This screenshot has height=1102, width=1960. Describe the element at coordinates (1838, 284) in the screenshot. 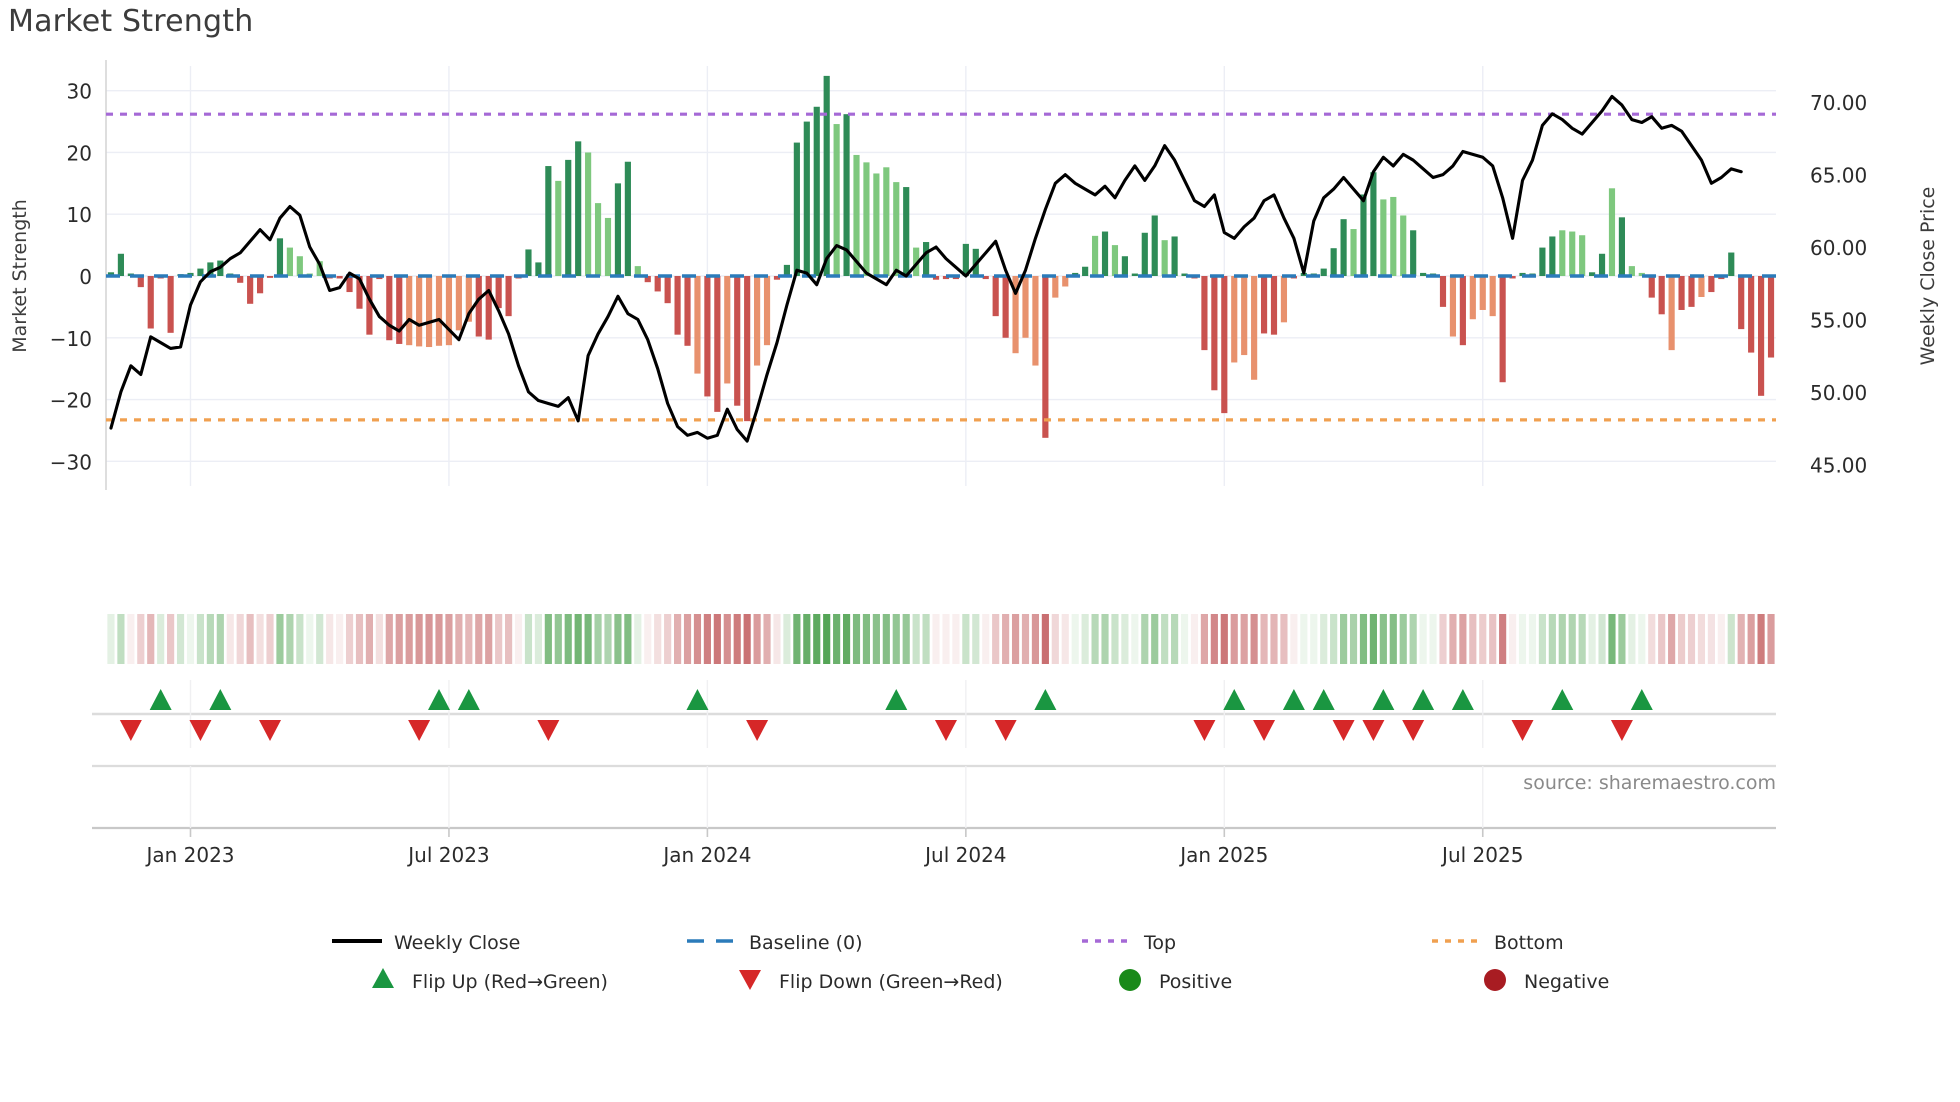

I see `right-axis-ticks: 70.00 65.00 60.00 55.00 50.00 45.00` at that location.